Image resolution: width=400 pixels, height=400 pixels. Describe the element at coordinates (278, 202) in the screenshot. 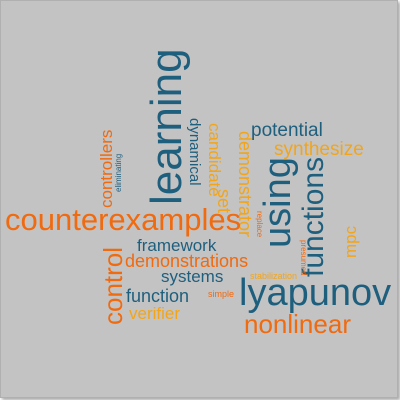

I see `word-using: using` at that location.